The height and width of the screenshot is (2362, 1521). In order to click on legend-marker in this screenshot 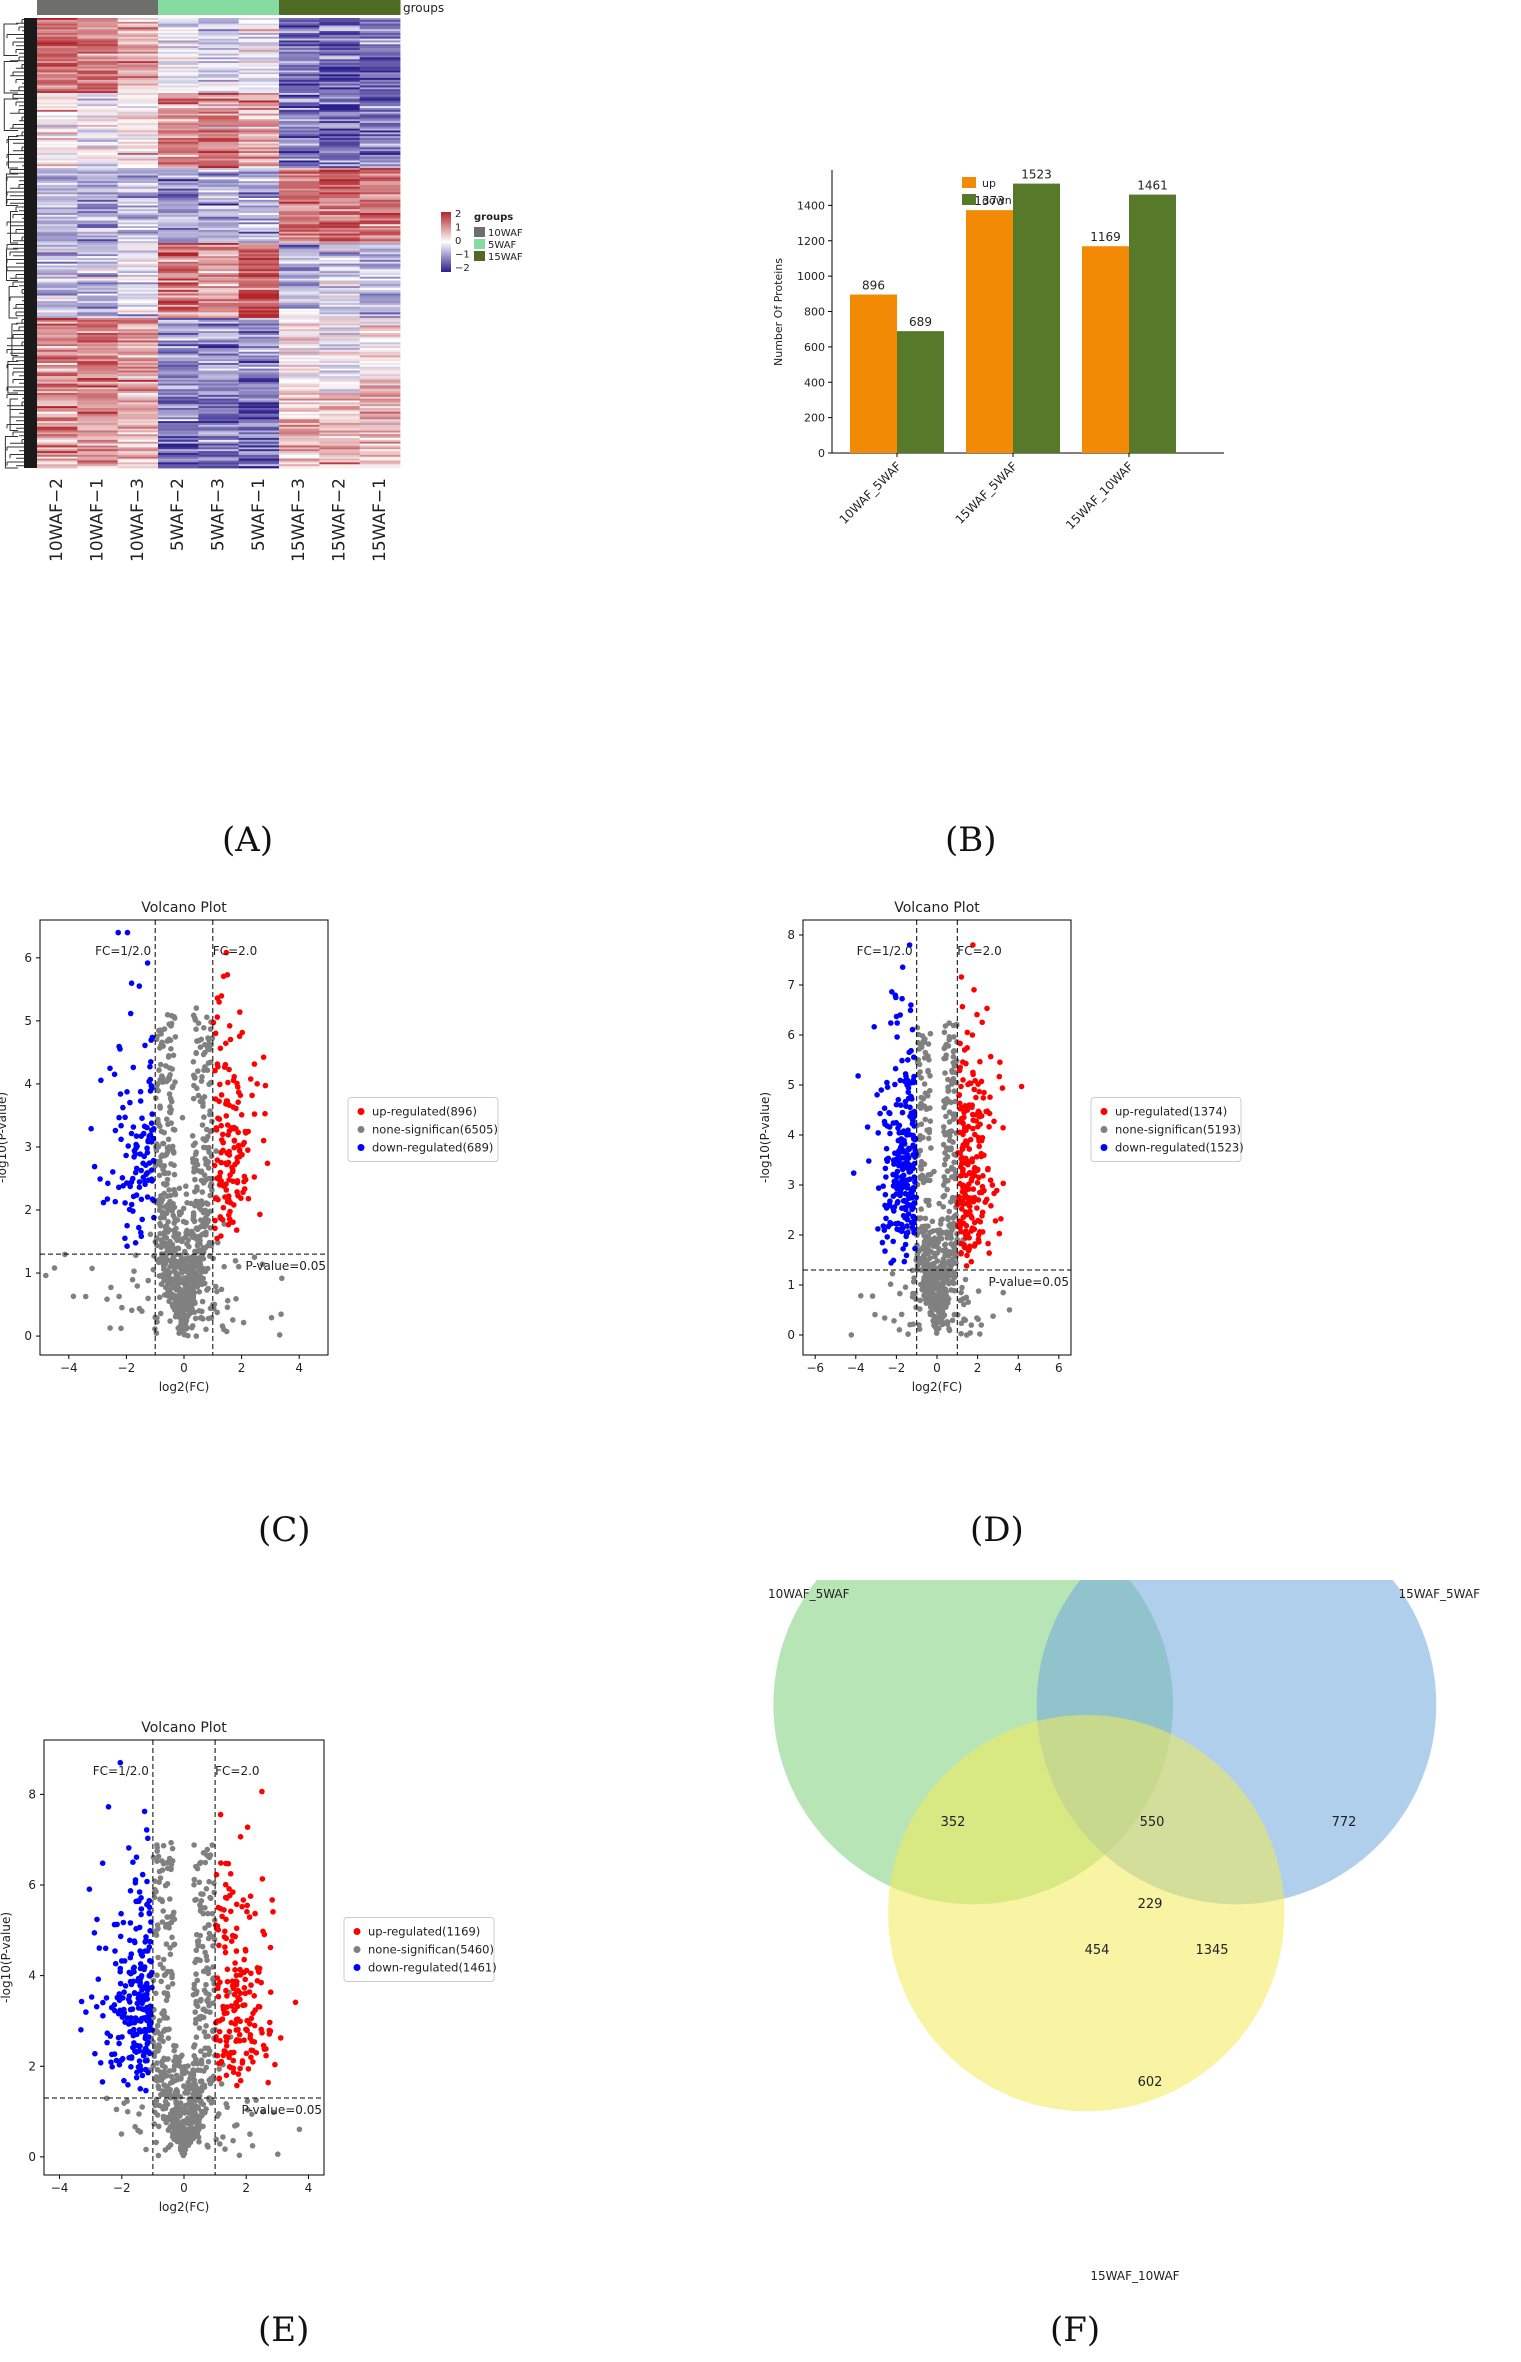, I will do `click(1104, 1147)`.